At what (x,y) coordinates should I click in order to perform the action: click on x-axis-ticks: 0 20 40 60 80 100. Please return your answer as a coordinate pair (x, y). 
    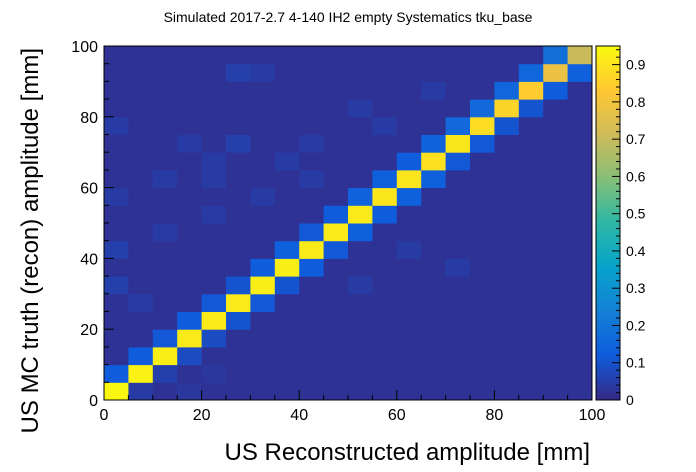
    Looking at the image, I should click on (353, 407).